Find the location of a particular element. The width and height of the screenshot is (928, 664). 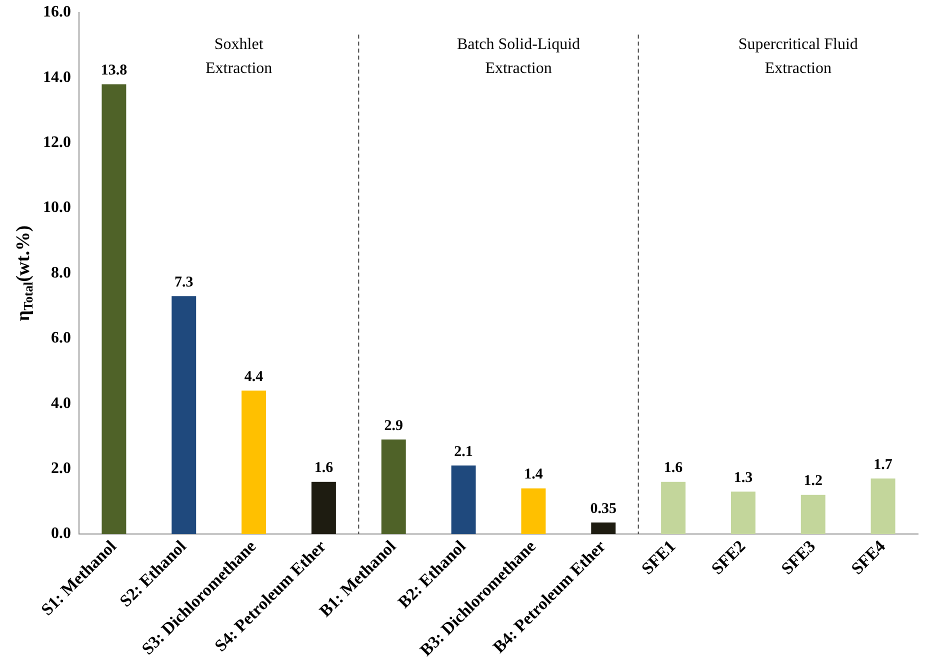

y-tick-label: 16.0 is located at coordinates (57, 12).